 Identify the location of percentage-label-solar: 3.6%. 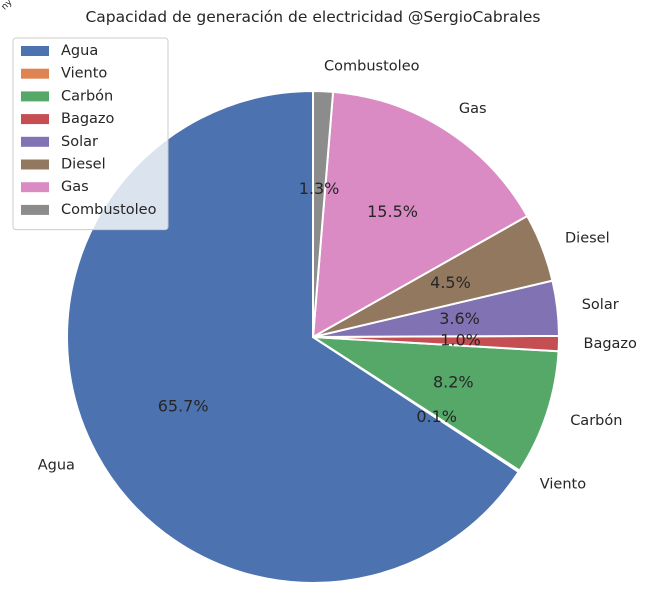
(459, 318).